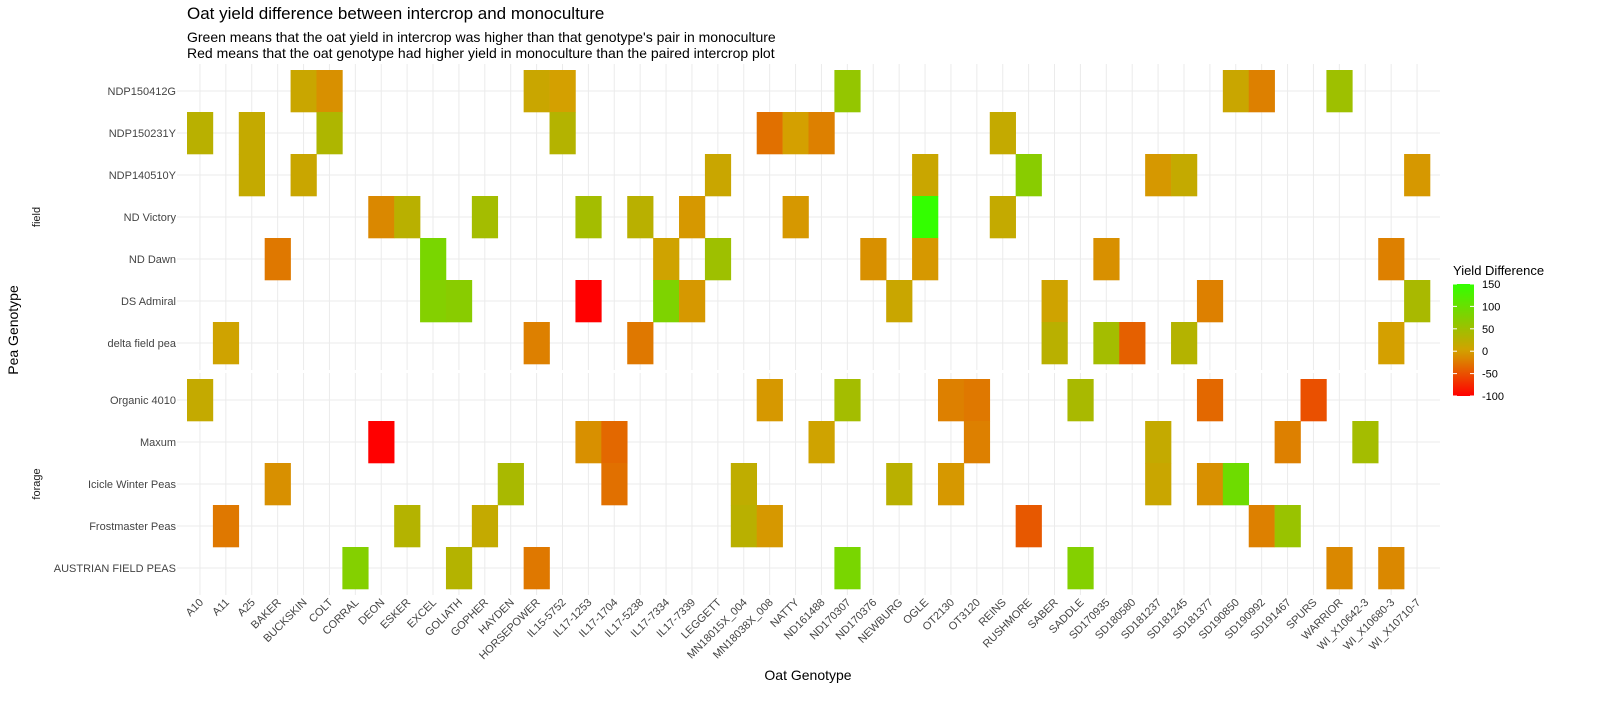 Image resolution: width=1602 pixels, height=705 pixels. Describe the element at coordinates (1498, 270) in the screenshot. I see `legend-title: Yield Difference` at that location.